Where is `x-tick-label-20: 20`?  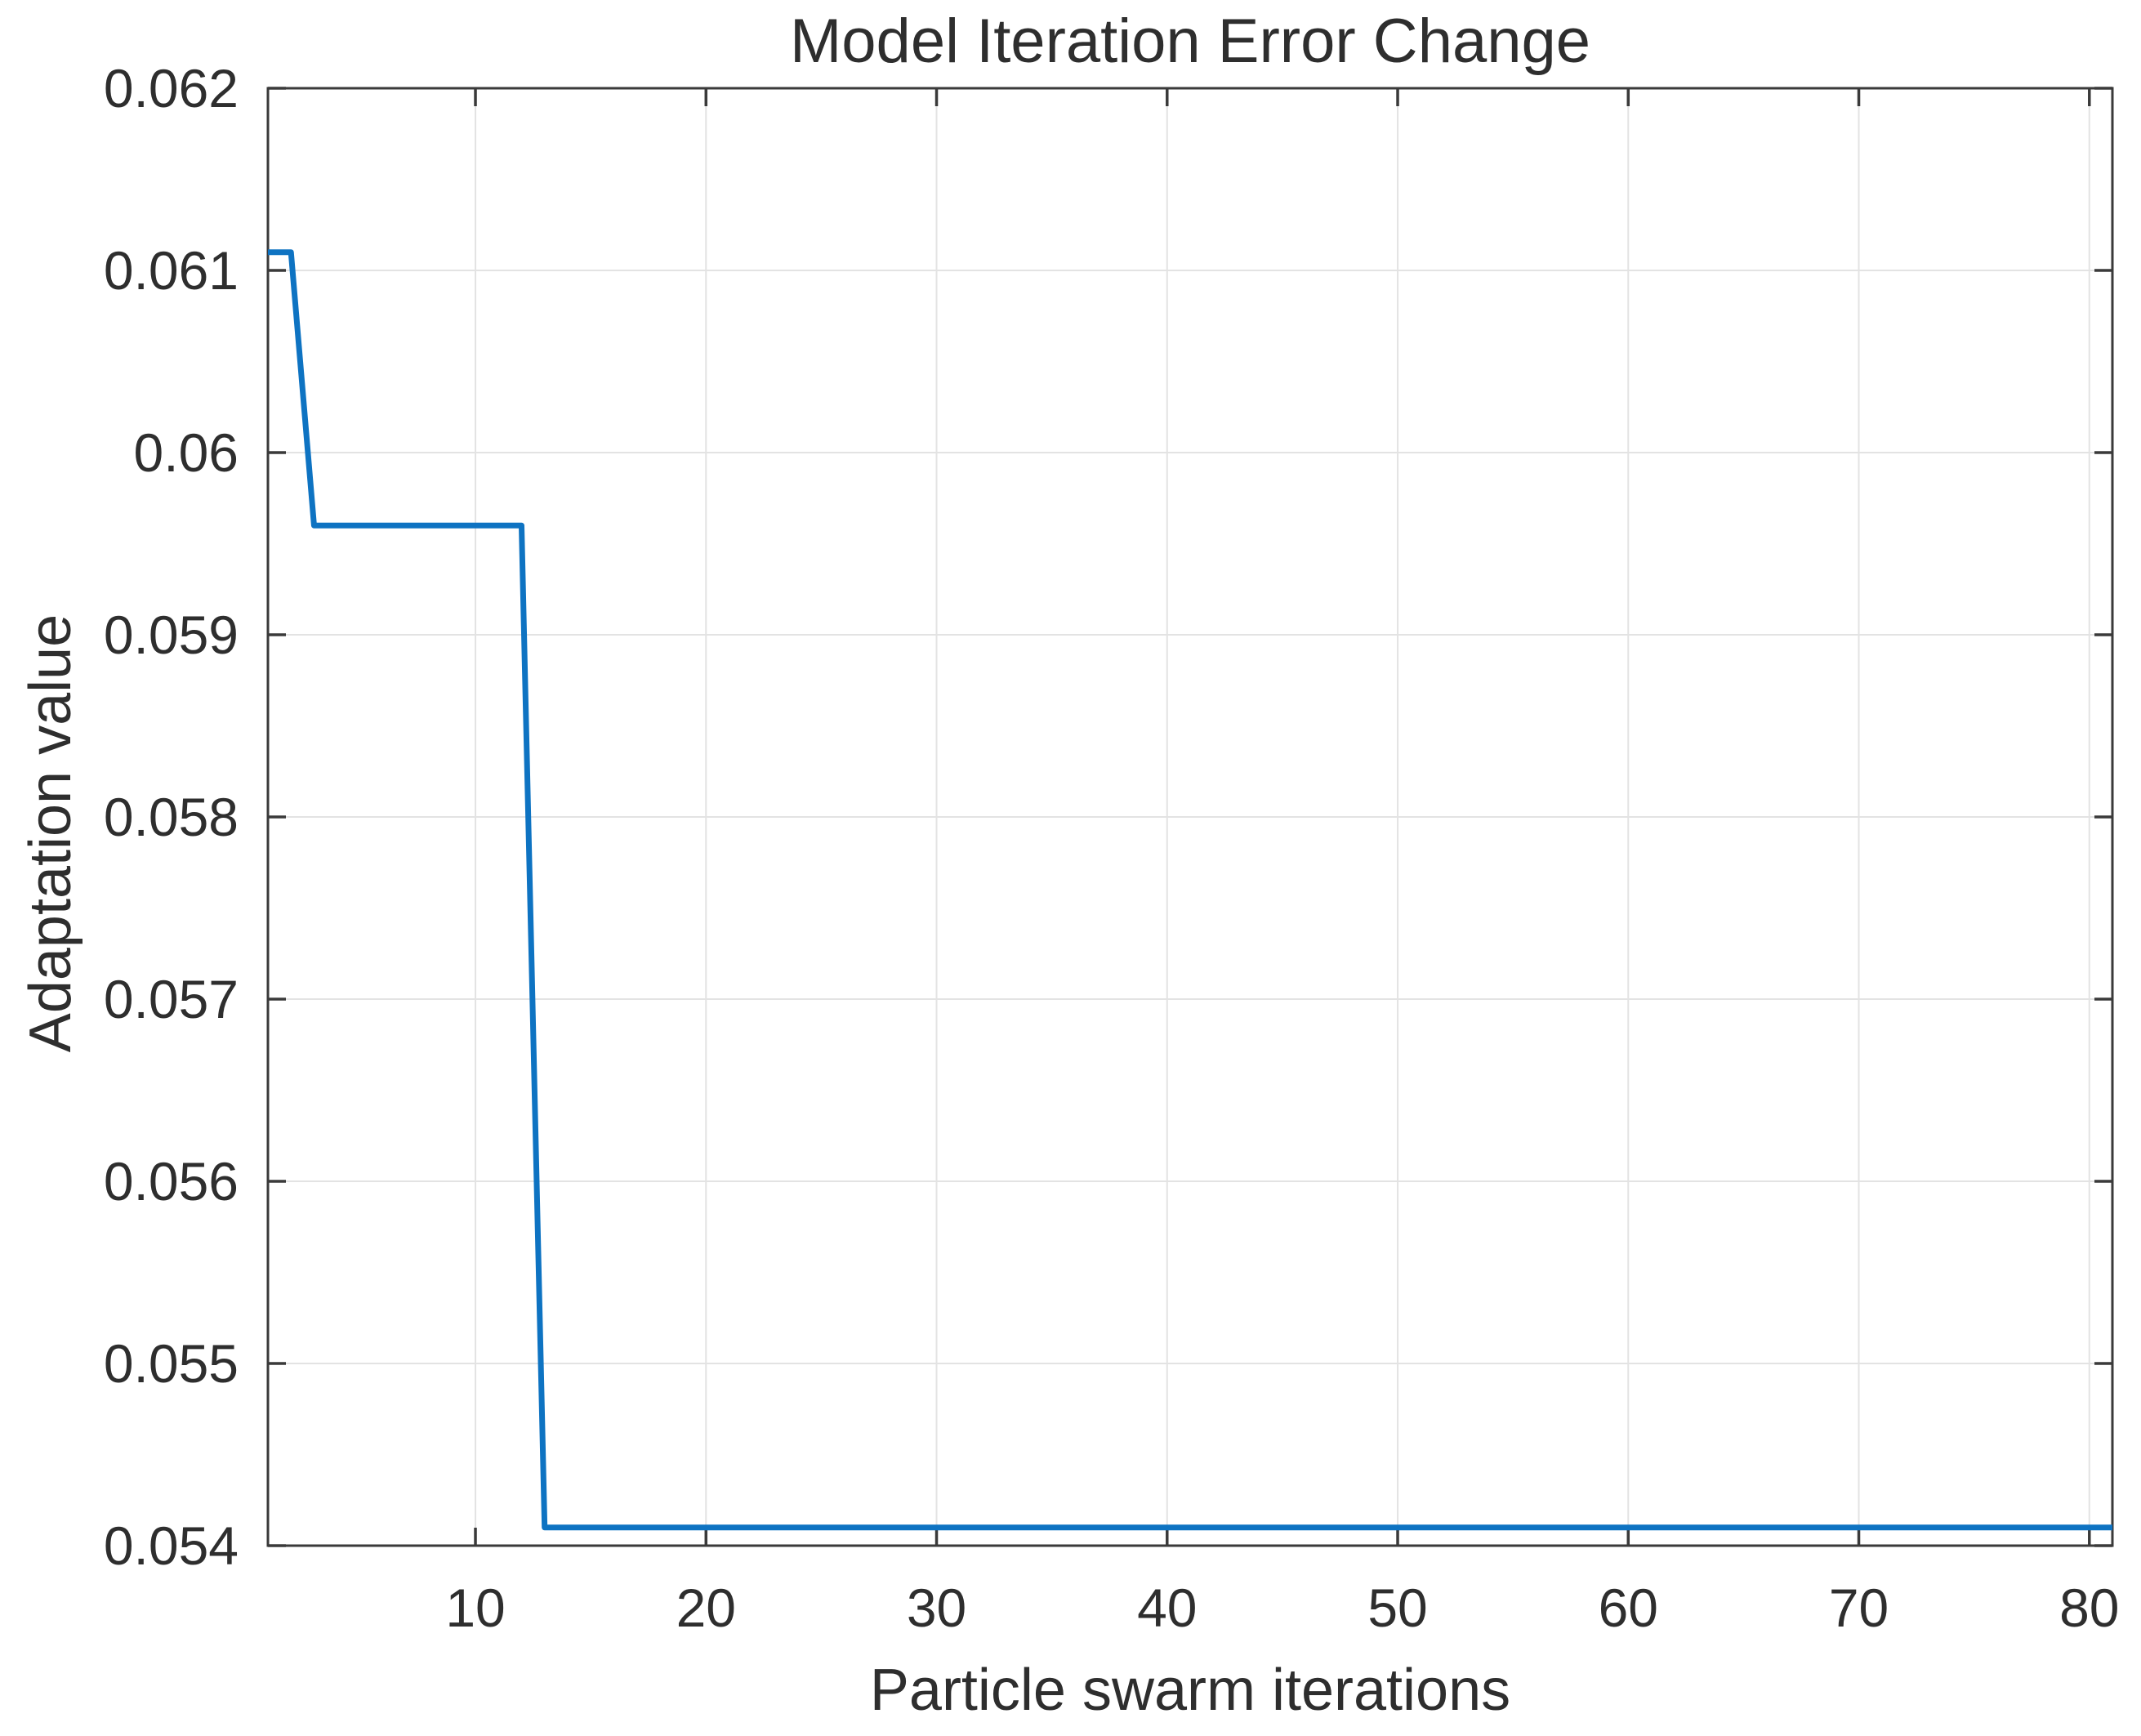
x-tick-label-20: 20 is located at coordinates (706, 1608).